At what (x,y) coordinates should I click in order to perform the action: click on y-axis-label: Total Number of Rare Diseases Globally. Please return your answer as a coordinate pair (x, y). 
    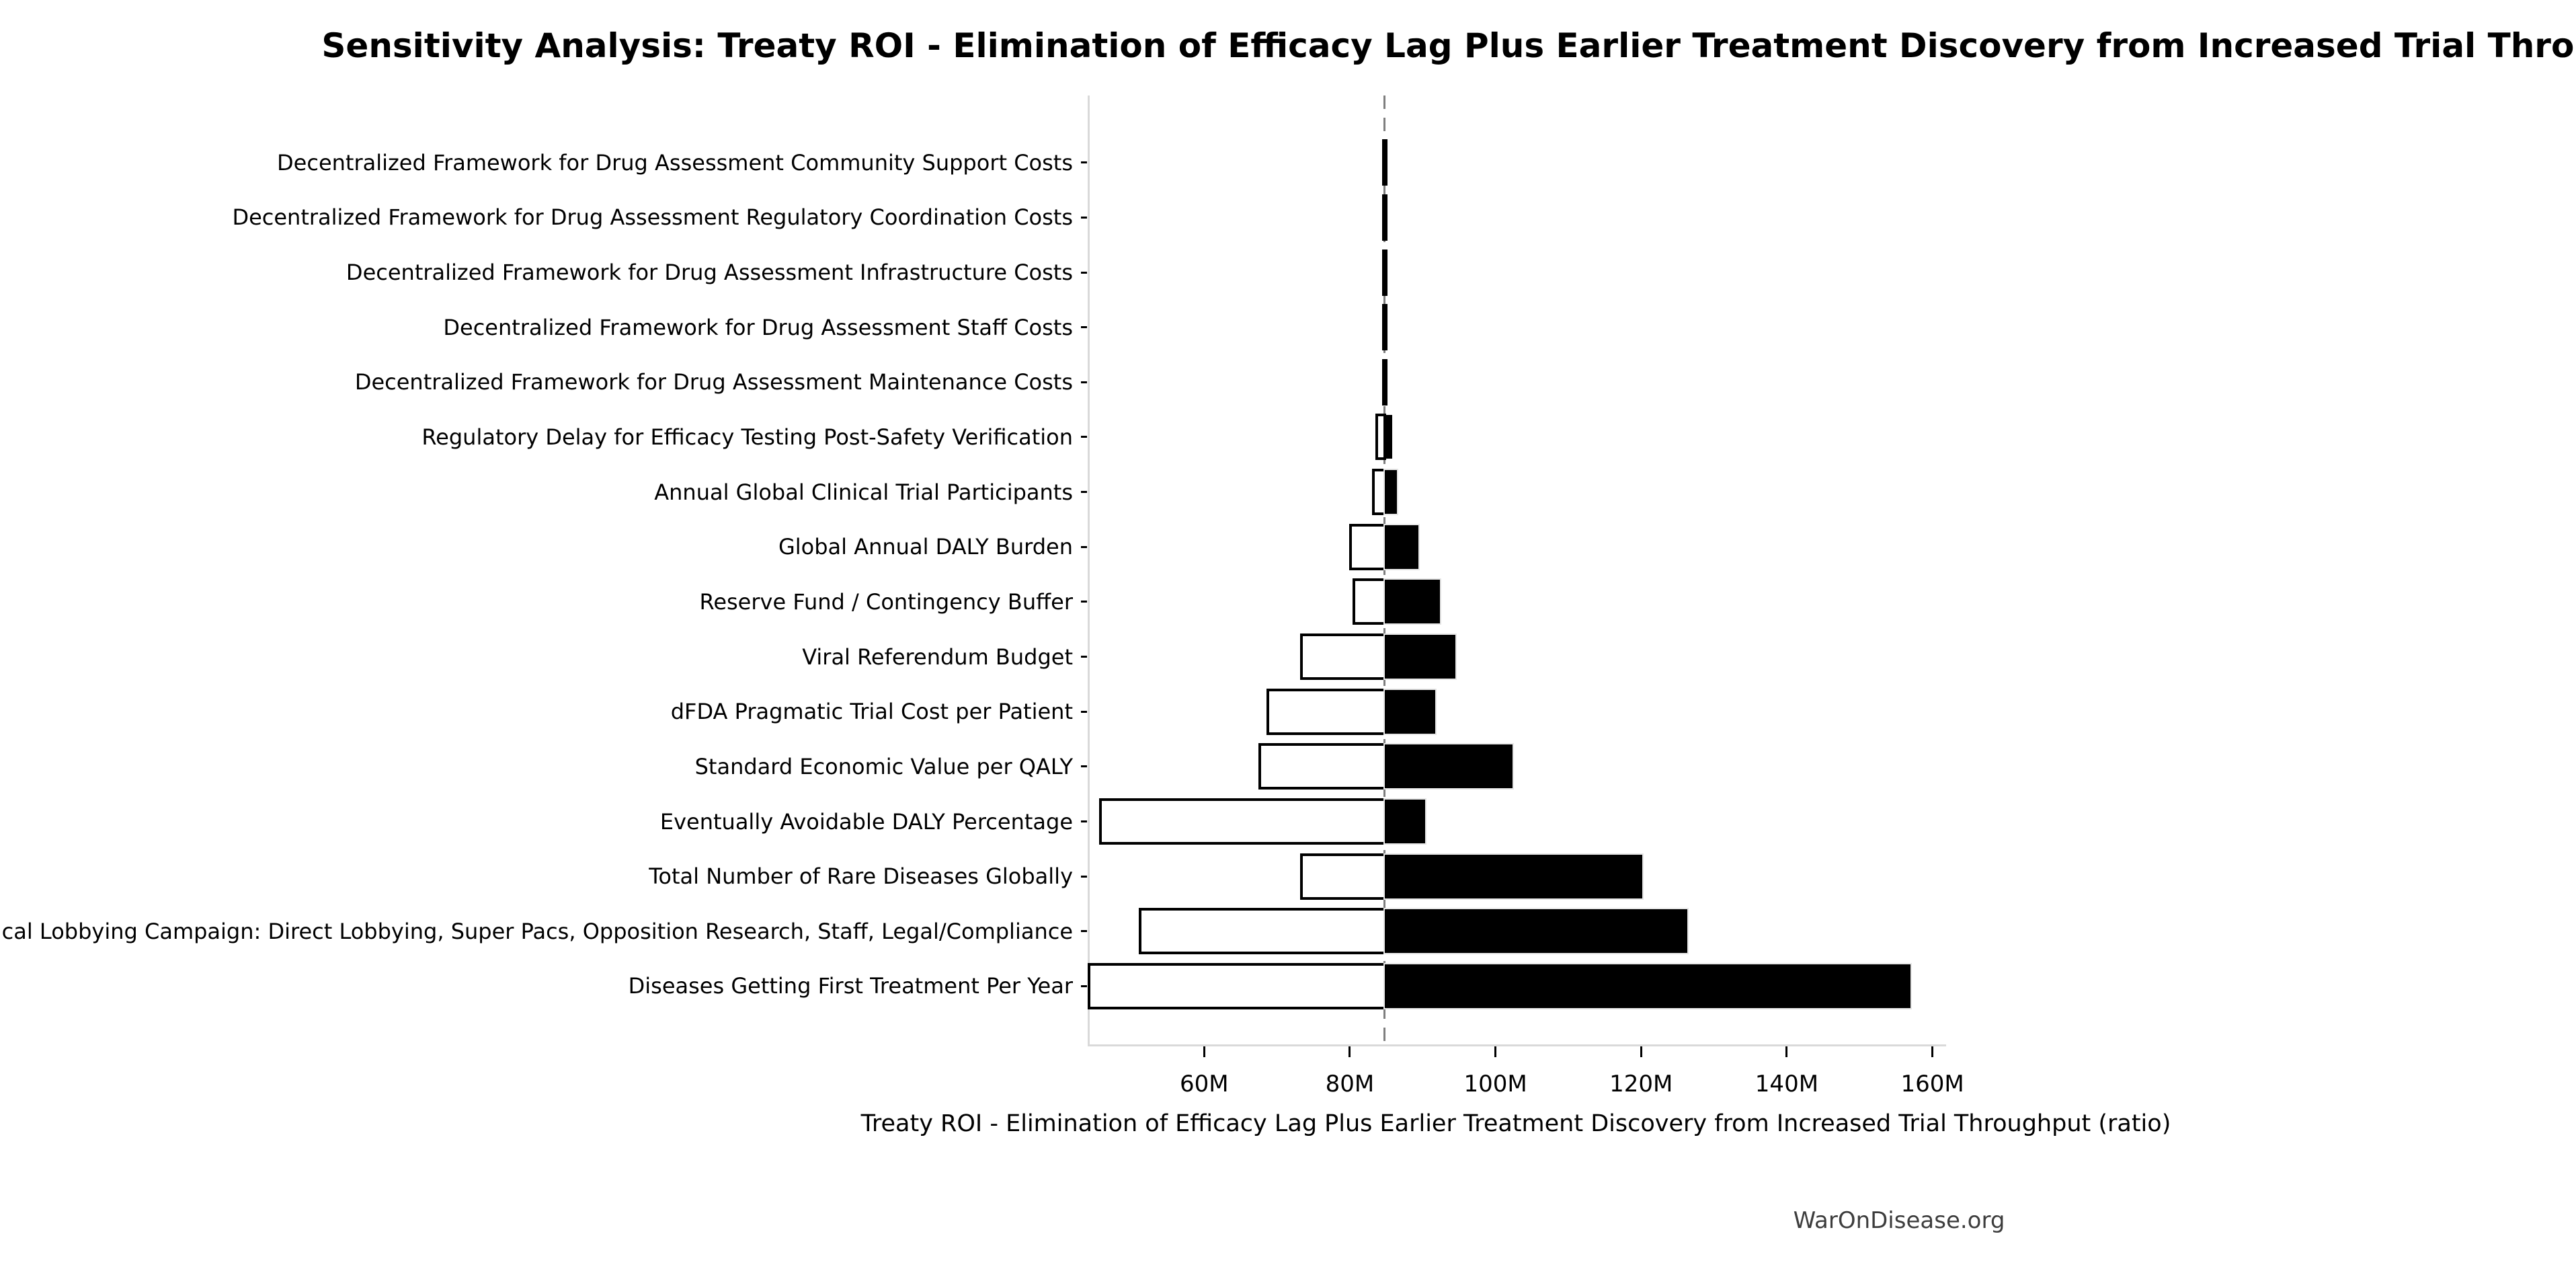
    Looking at the image, I should click on (861, 876).